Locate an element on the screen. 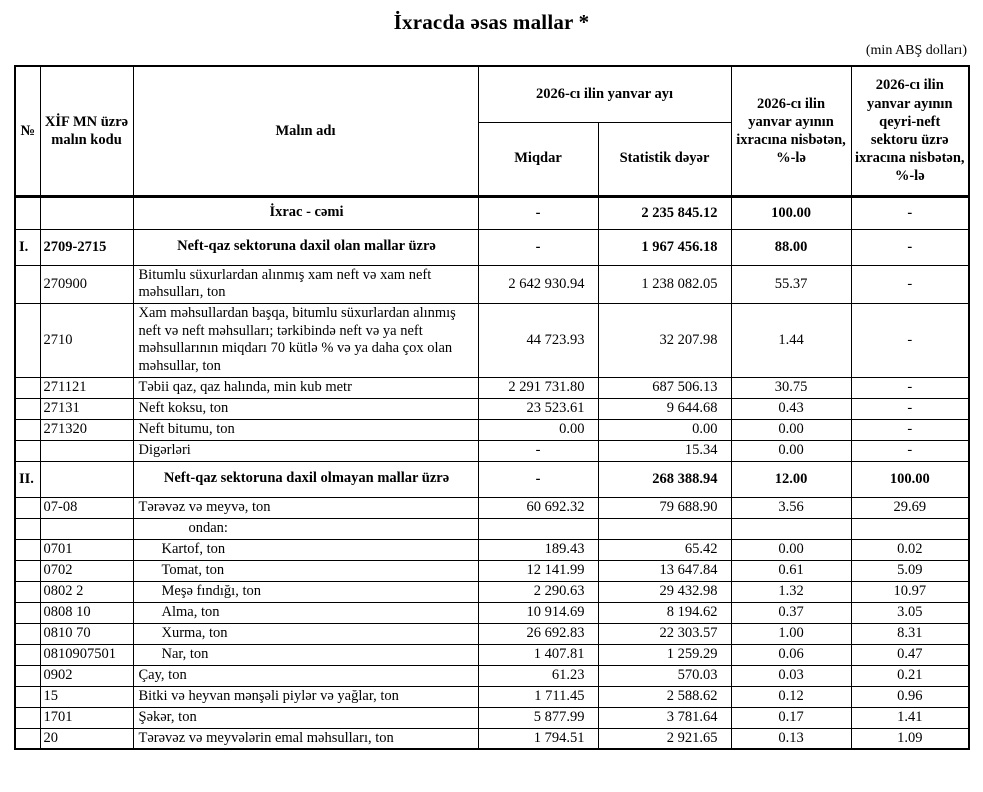 The image size is (983, 792). cell-code: 07-08 is located at coordinates (86, 507).